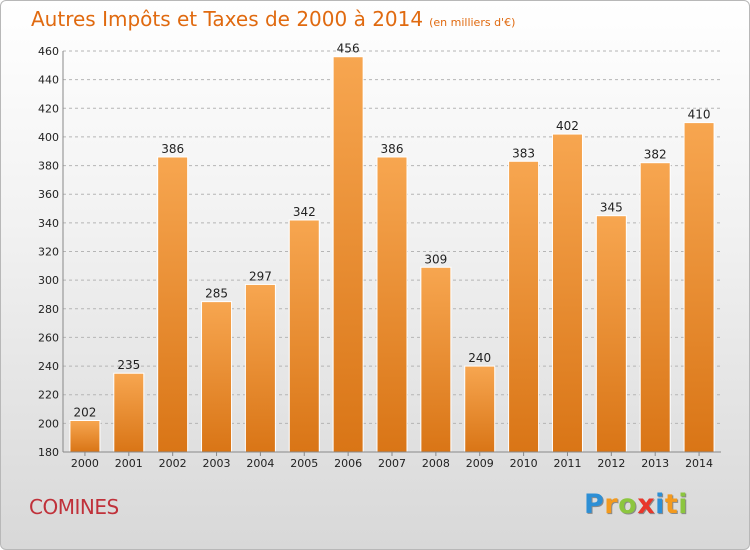 The width and height of the screenshot is (750, 550). I want to click on bar-2000, so click(85, 436).